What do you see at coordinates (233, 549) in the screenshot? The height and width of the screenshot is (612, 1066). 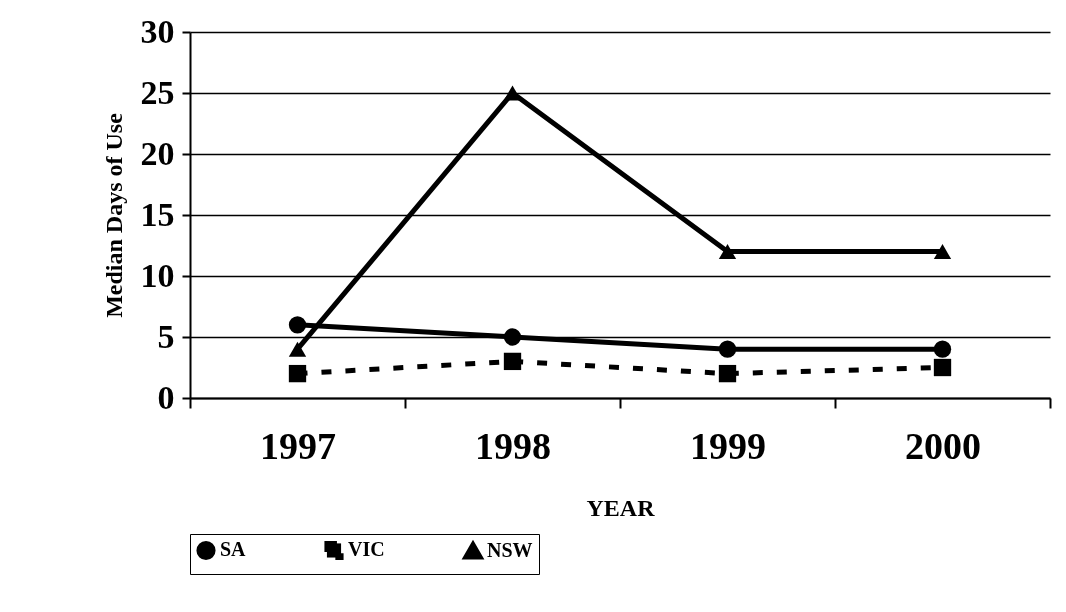 I see `legend-label: SA` at bounding box center [233, 549].